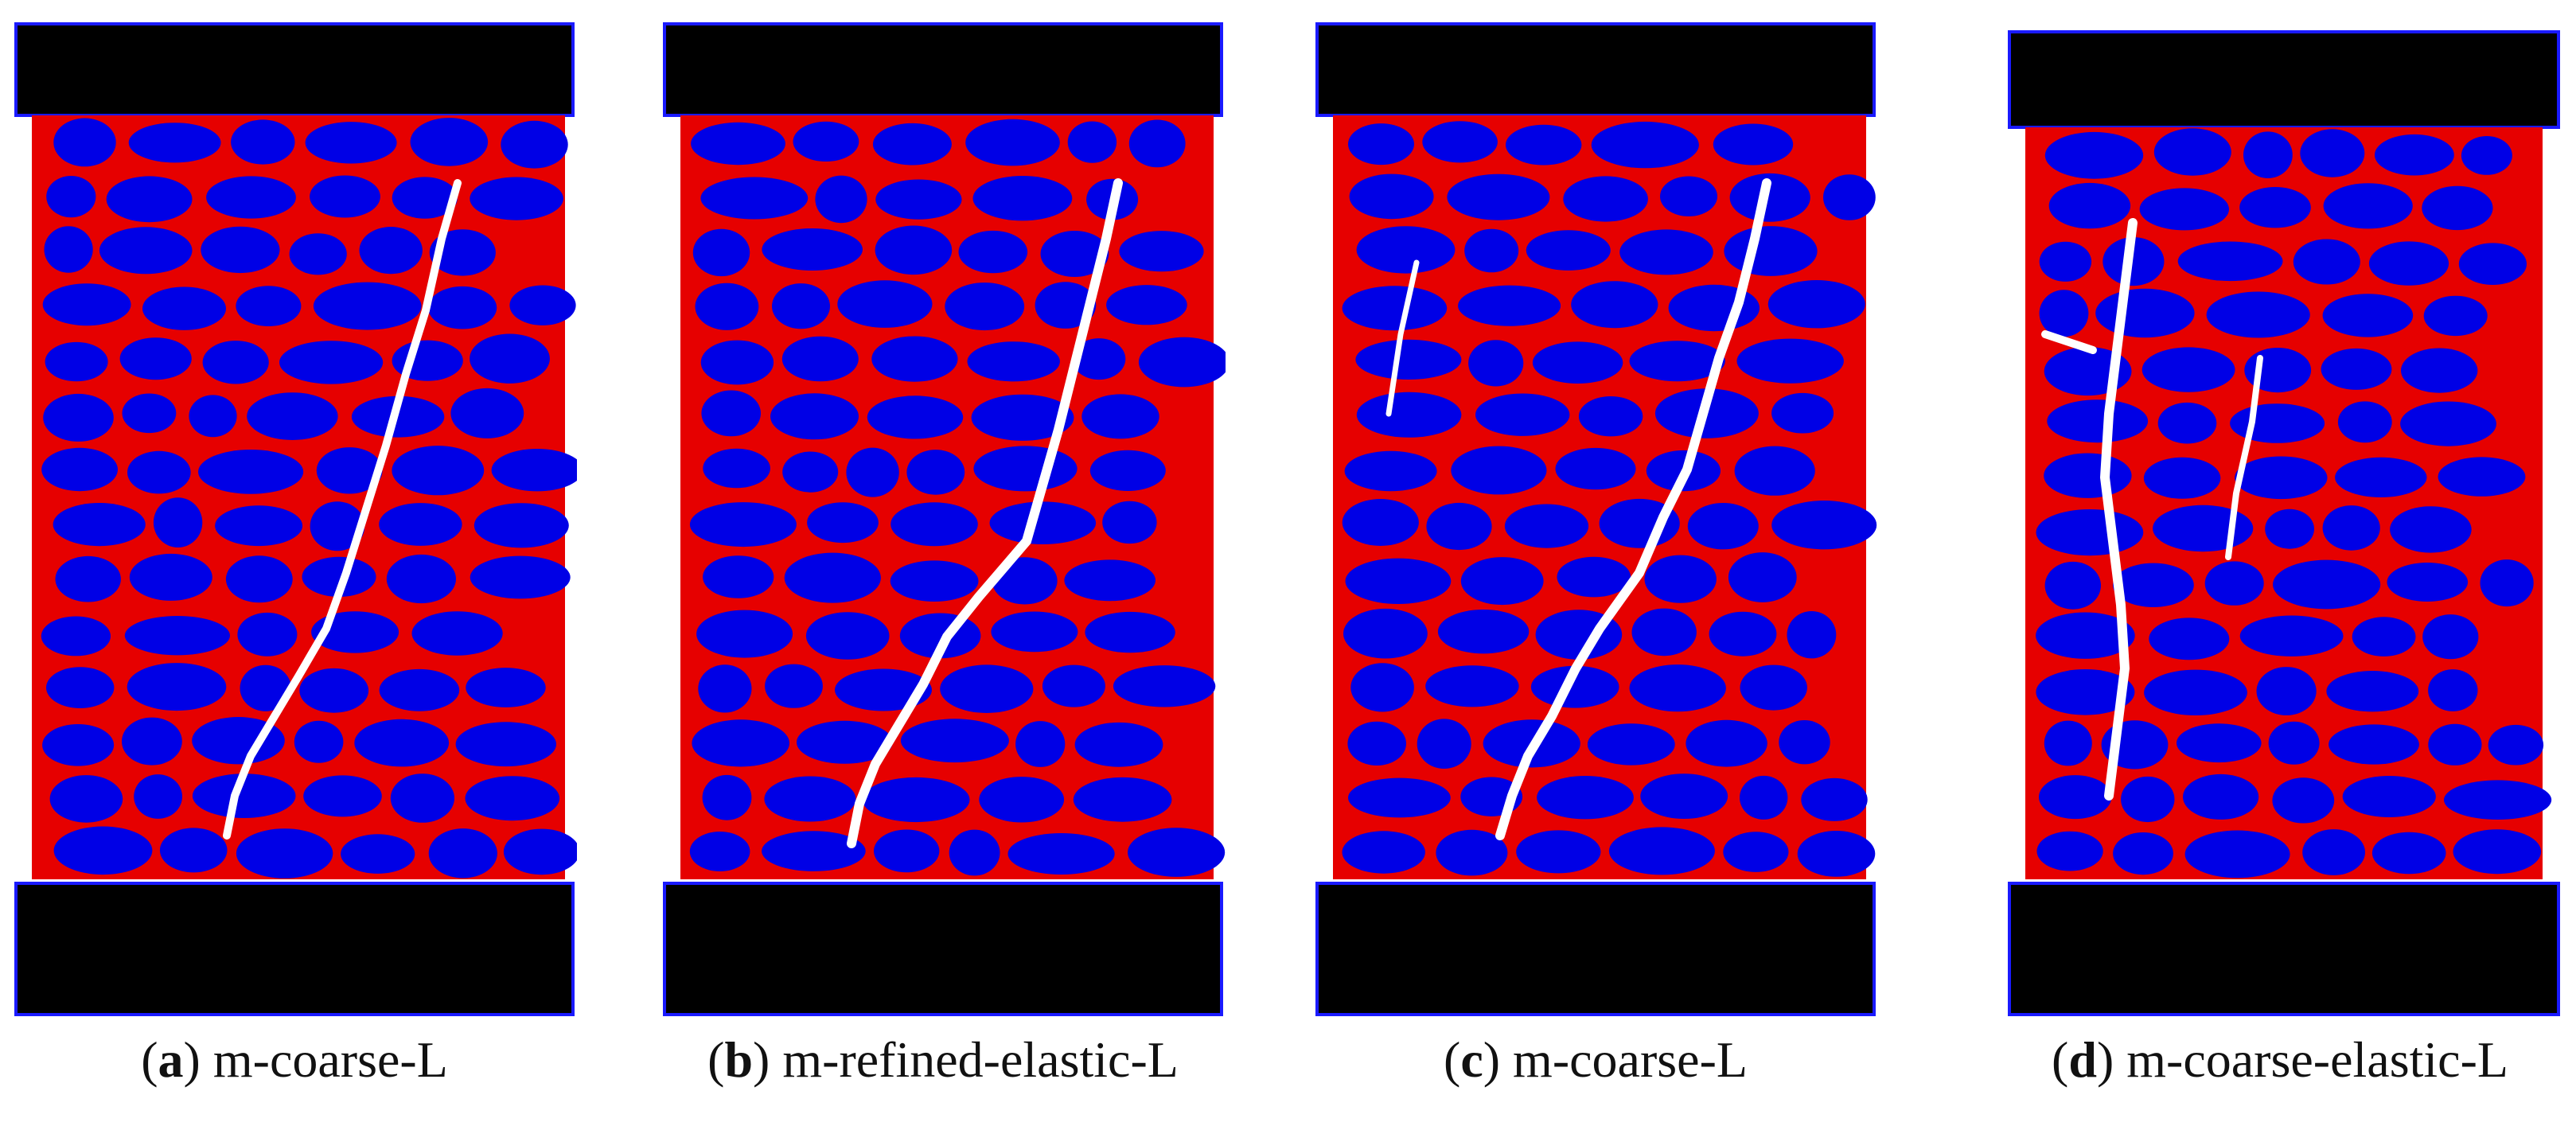 The height and width of the screenshot is (1126, 2576). I want to click on caption-letter: a, so click(171, 1059).